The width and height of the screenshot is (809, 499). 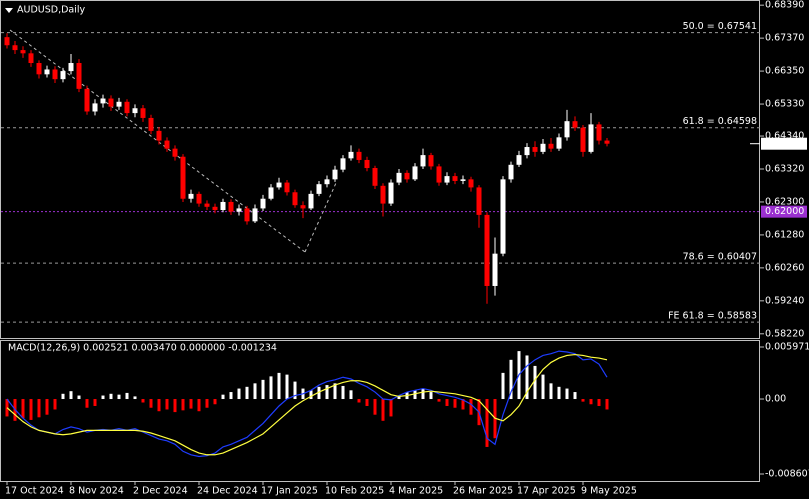 What do you see at coordinates (784, 300) in the screenshot?
I see `y-tick-label: 0.59240` at bounding box center [784, 300].